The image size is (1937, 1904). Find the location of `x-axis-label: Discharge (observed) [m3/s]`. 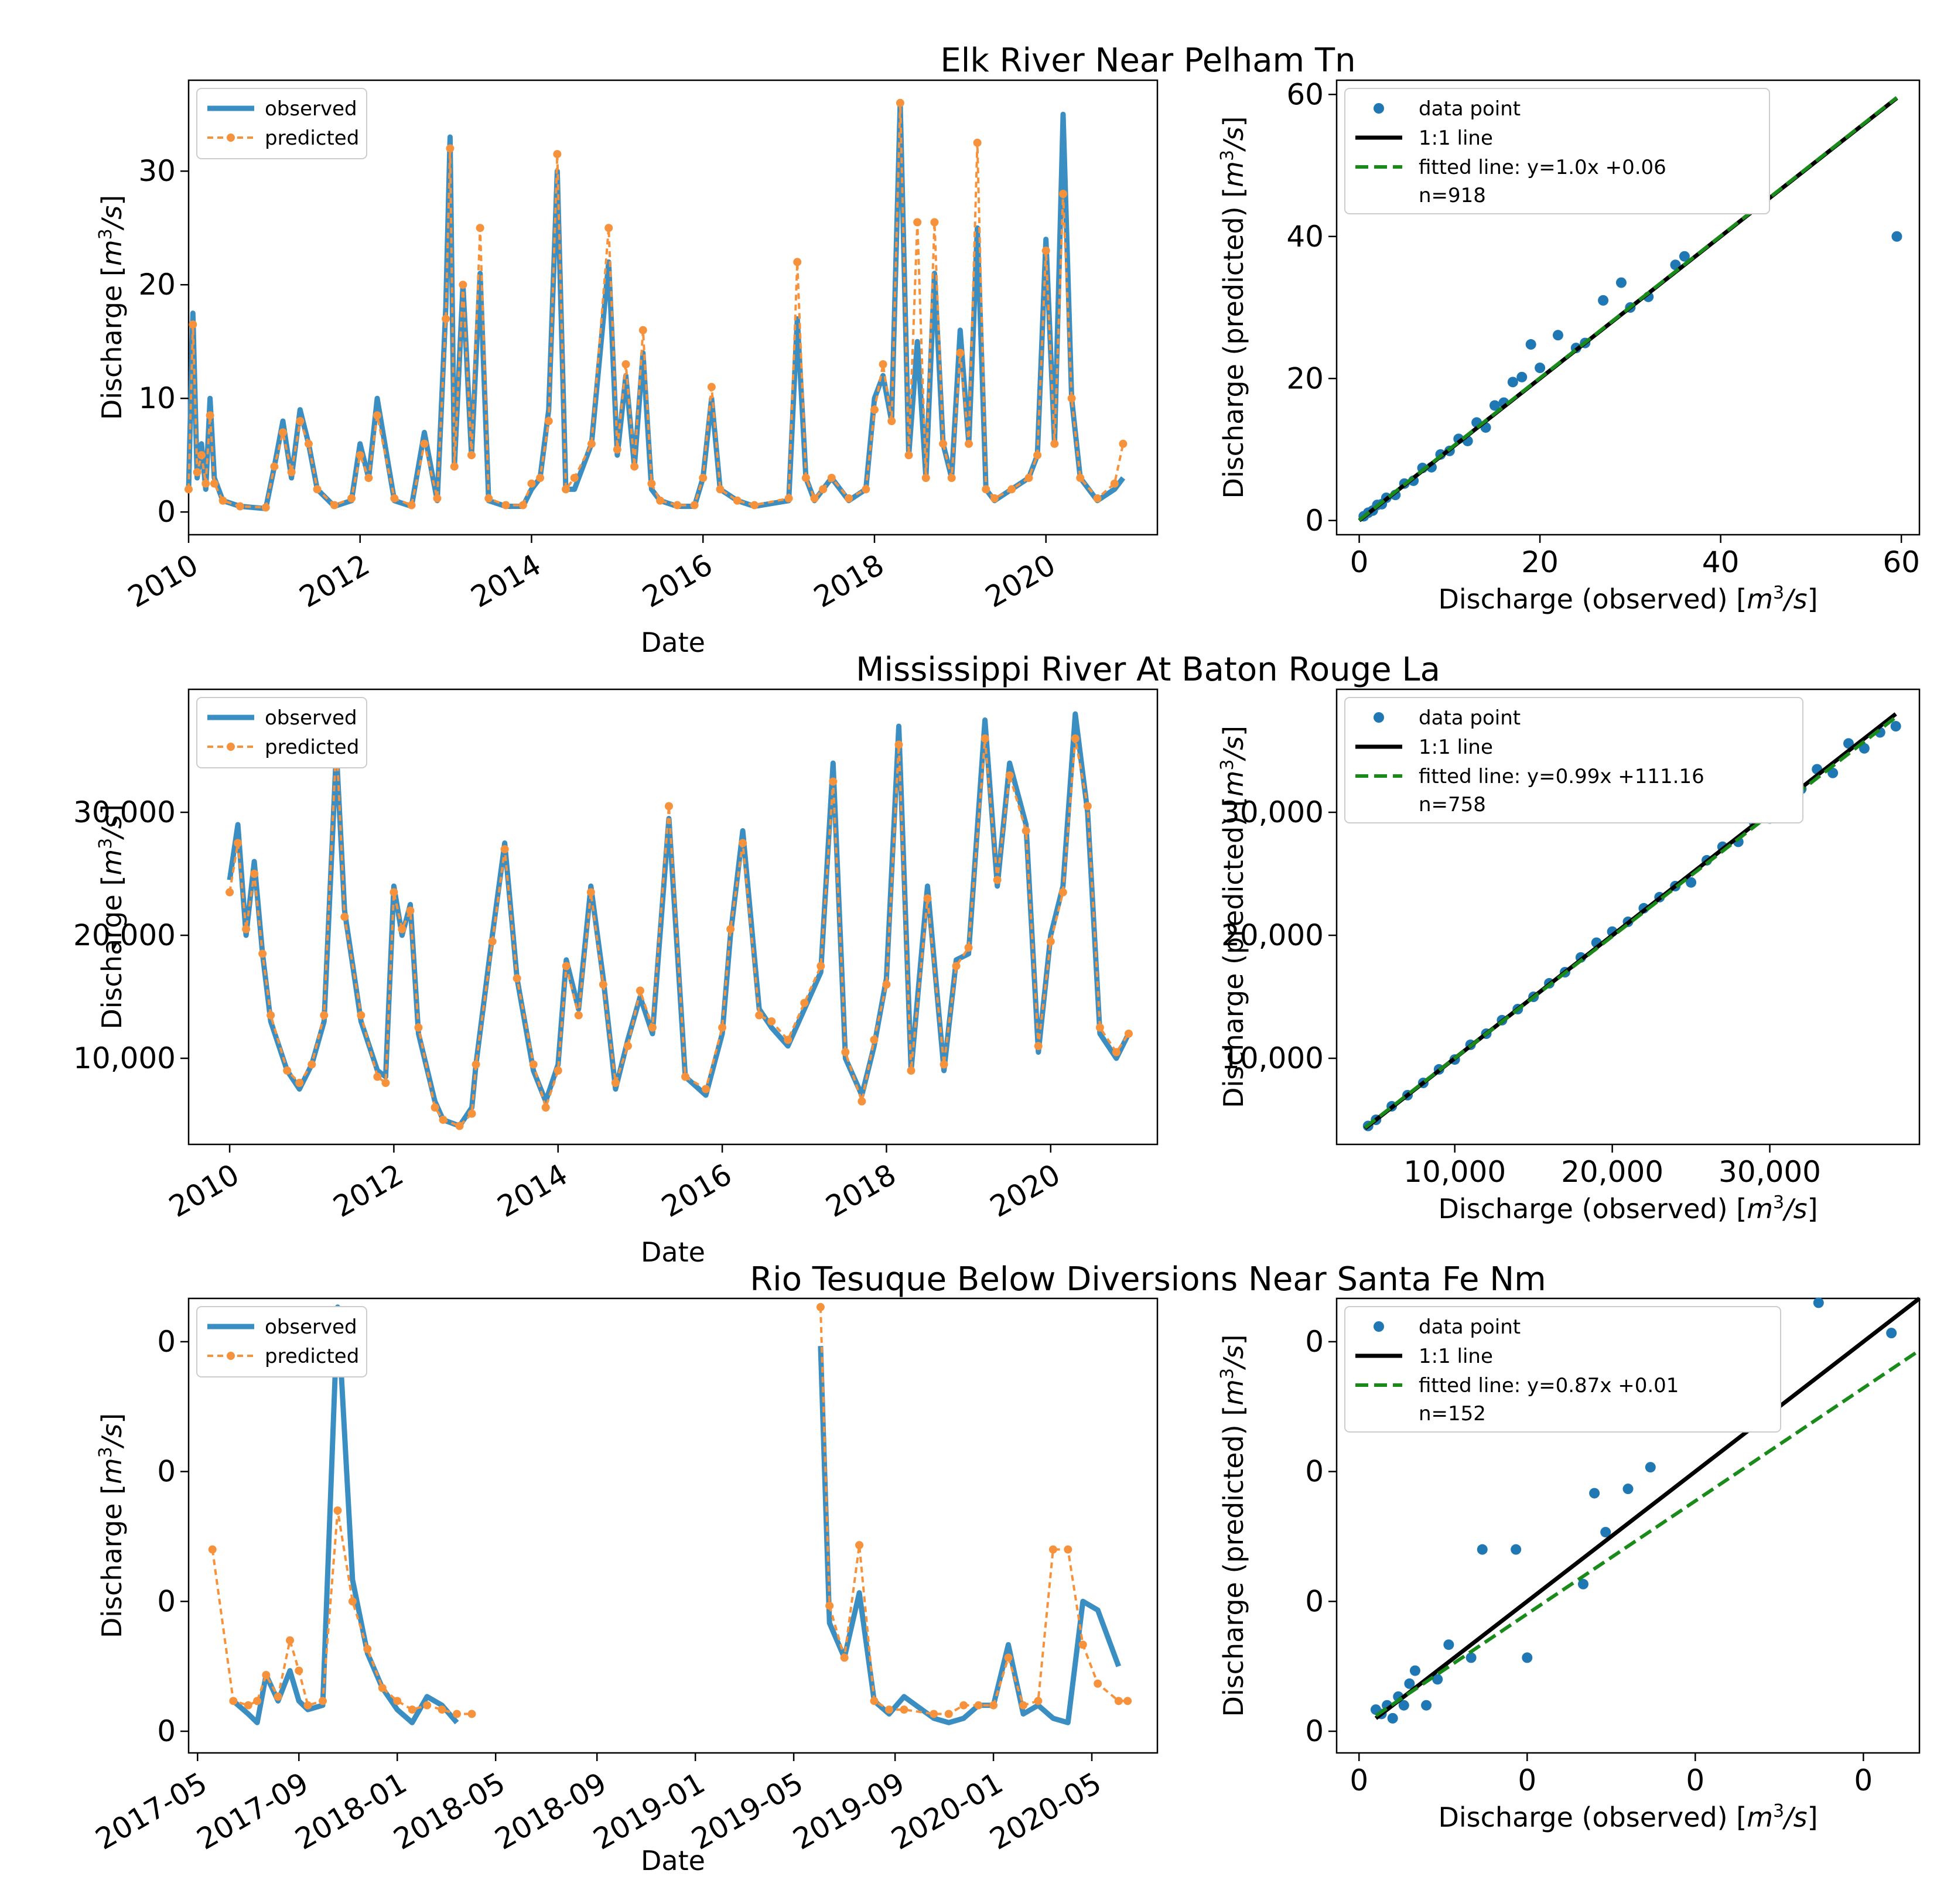

x-axis-label: Discharge (observed) [m3/s] is located at coordinates (1628, 1818).